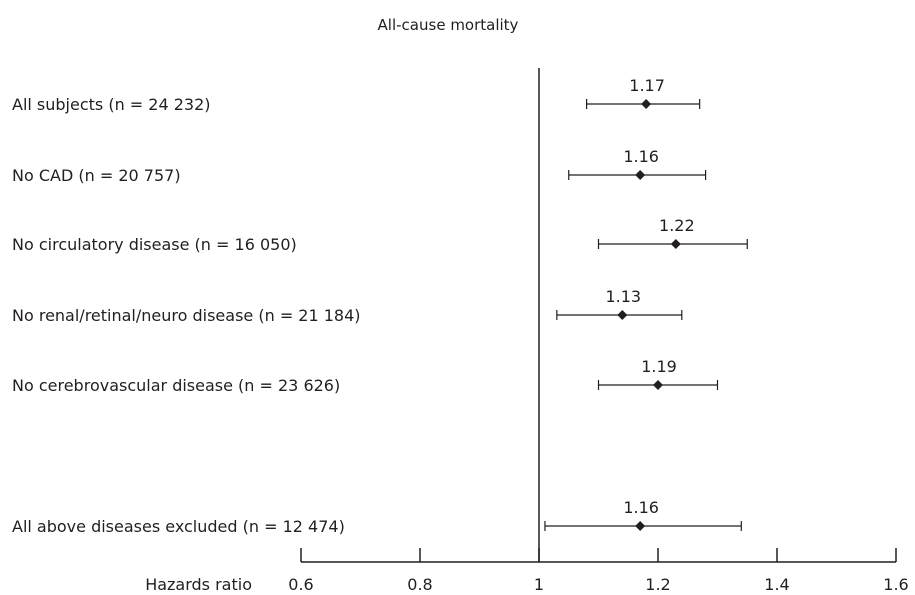 This screenshot has height=595, width=915. What do you see at coordinates (176, 385) in the screenshot?
I see `row-label: No cerebrovascular disease (n = 23 626)` at bounding box center [176, 385].